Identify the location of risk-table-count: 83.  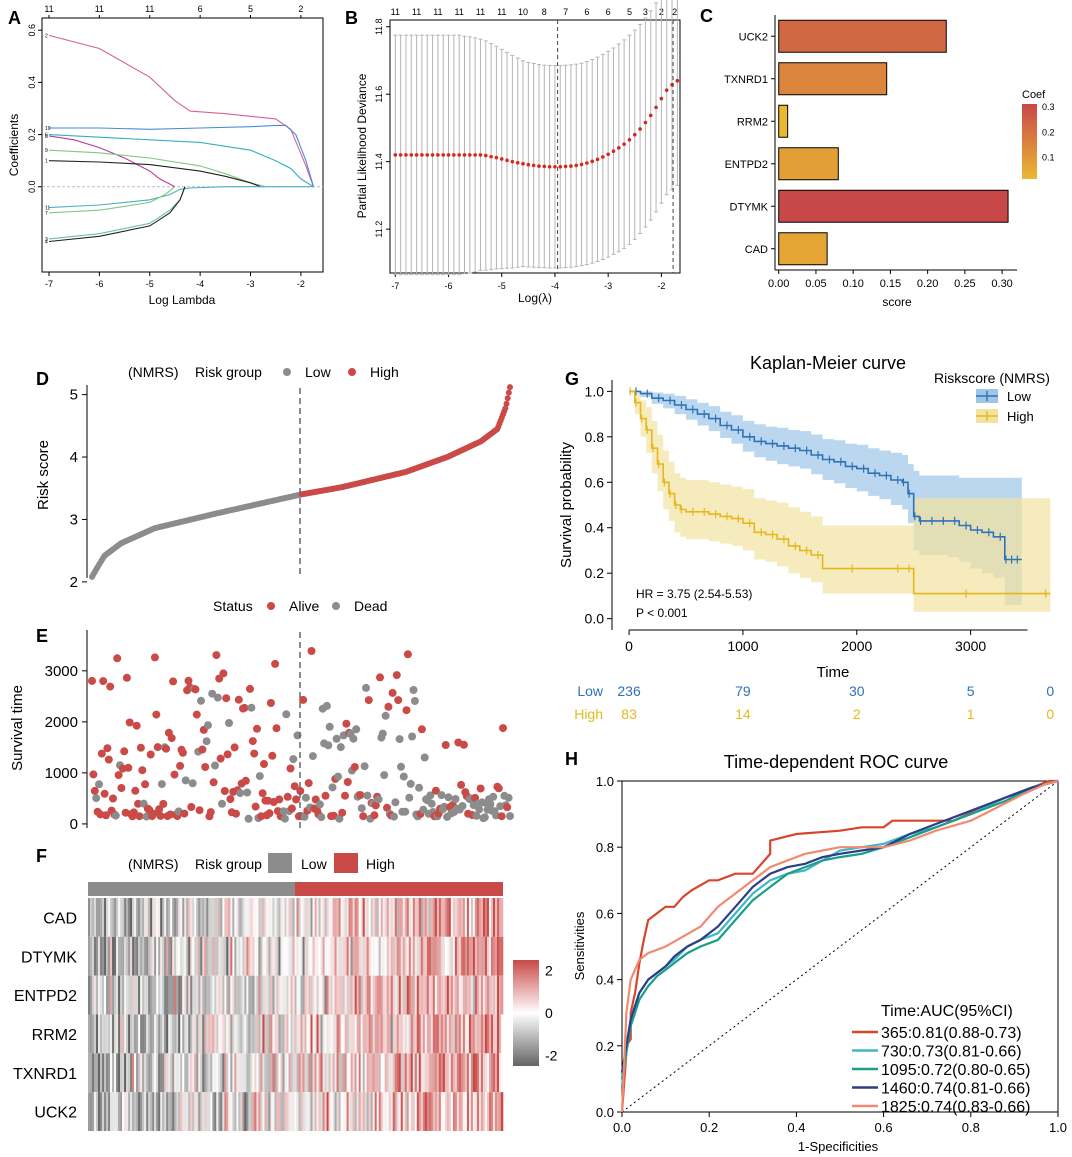
(629, 714).